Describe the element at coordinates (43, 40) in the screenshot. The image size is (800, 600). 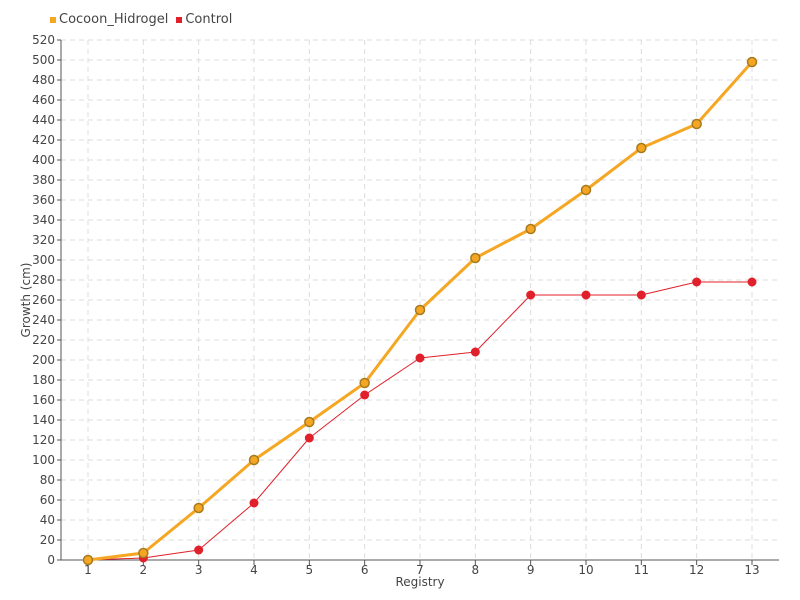
I see `y-tick-label: 520` at that location.